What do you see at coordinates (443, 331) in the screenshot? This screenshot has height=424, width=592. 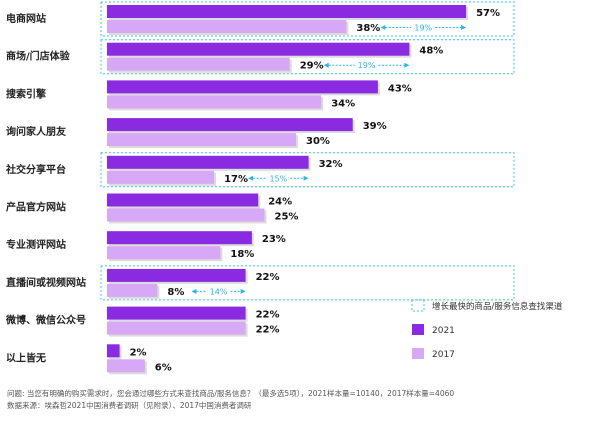 I see `legend-label-2021: 2021` at bounding box center [443, 331].